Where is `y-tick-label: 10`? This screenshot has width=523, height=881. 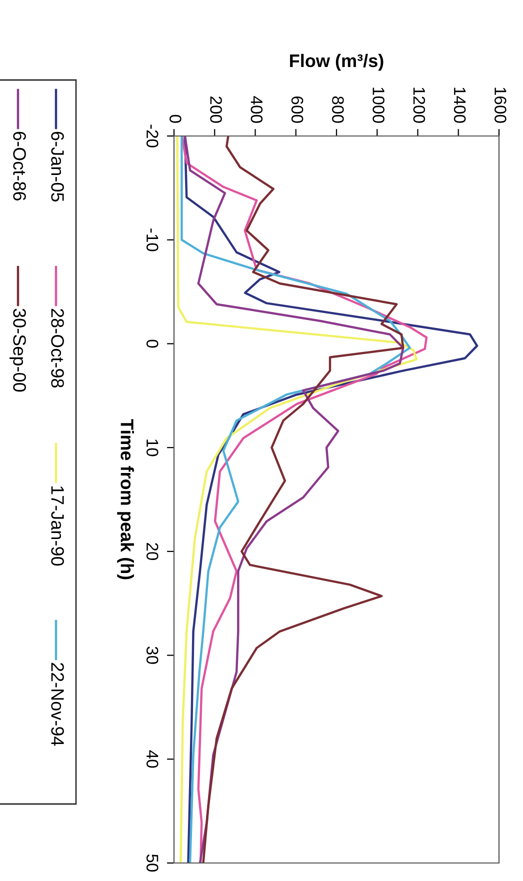 y-tick-label: 10 is located at coordinates (152, 448).